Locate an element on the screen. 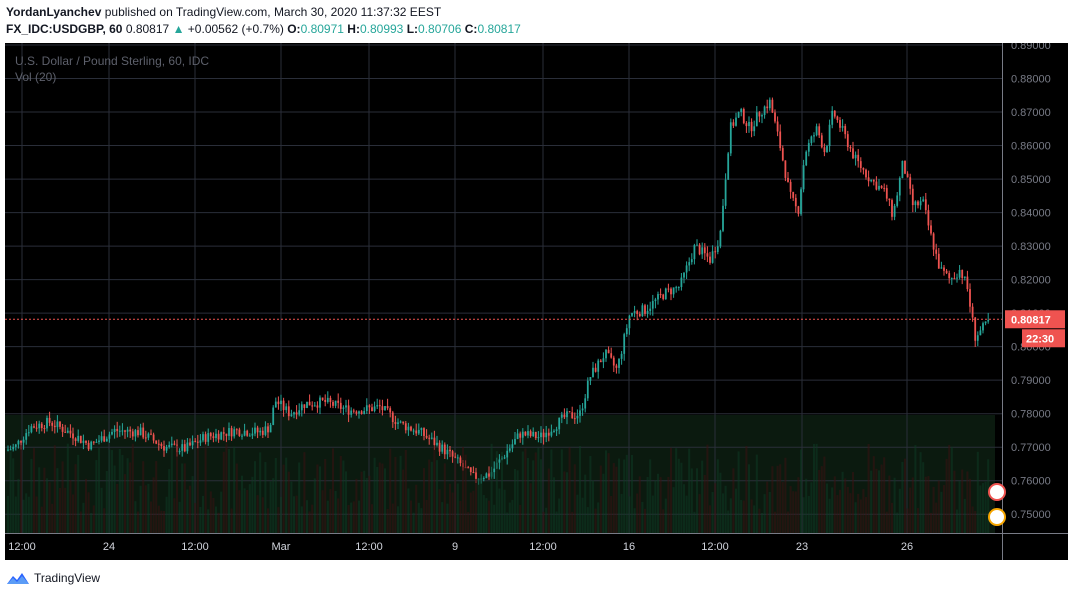 Image resolution: width=1073 pixels, height=596 pixels. y-tick-label: 0.86000 is located at coordinates (1031, 147).